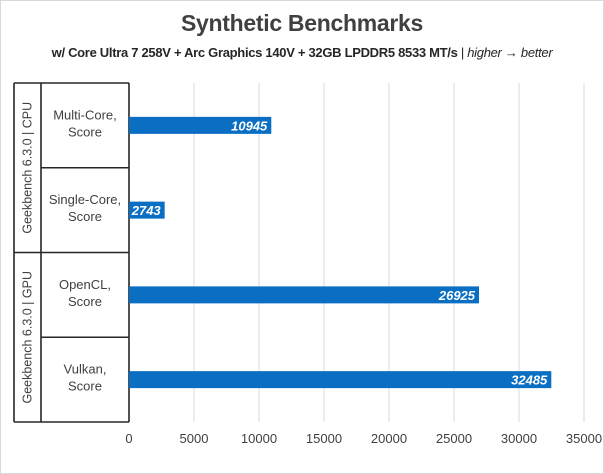 The height and width of the screenshot is (474, 604). What do you see at coordinates (519, 438) in the screenshot?
I see `x-tick-label: 30000` at bounding box center [519, 438].